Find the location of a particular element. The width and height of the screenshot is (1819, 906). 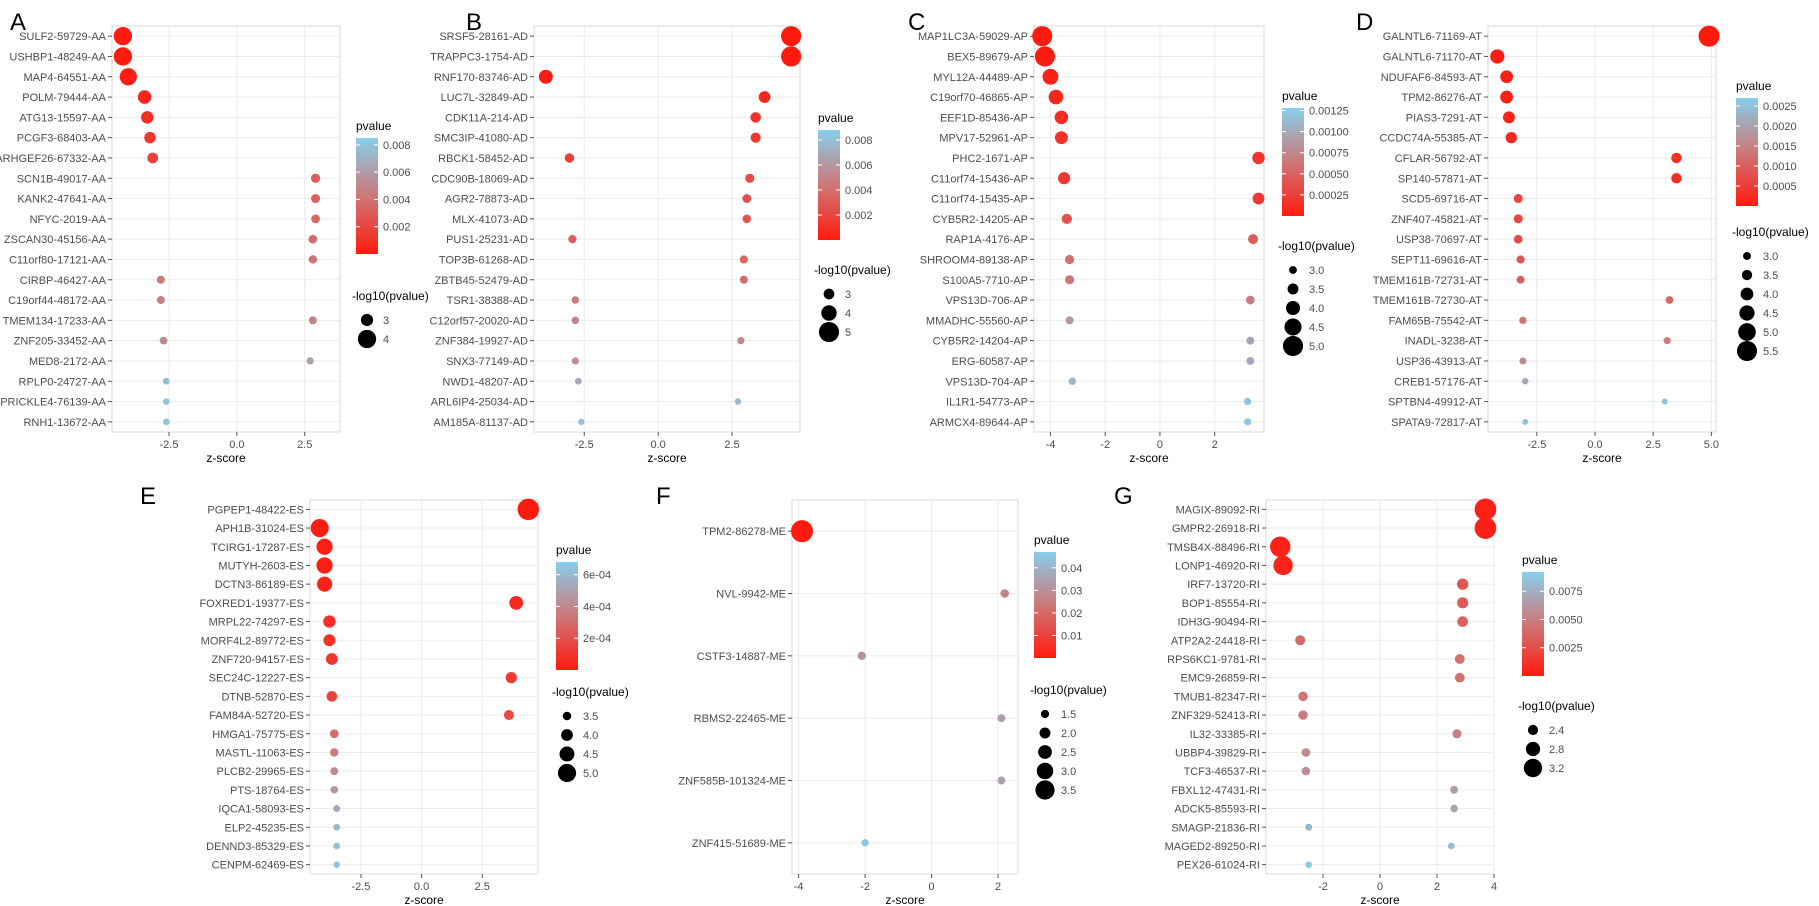

x-tick-label: -2 is located at coordinates (1105, 445).